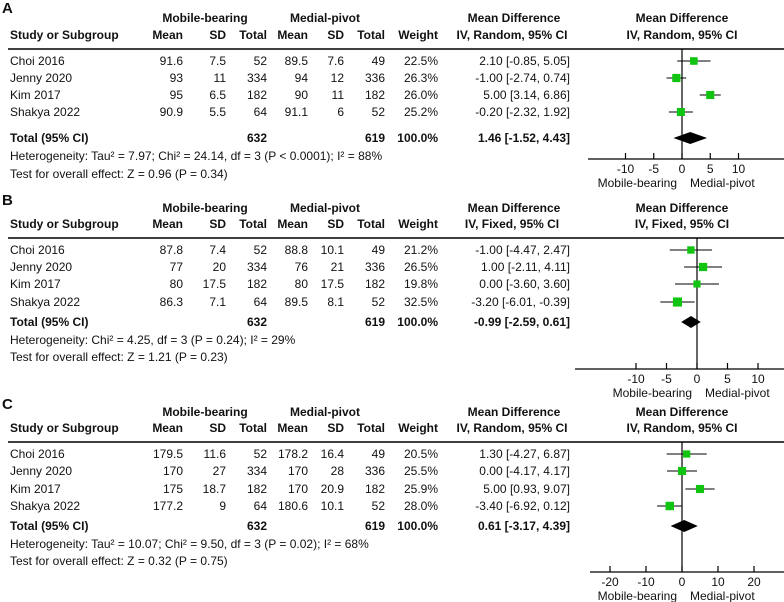 This screenshot has height=602, width=784. What do you see at coordinates (214, 454) in the screenshot?
I see `mb-sd: 11.6` at bounding box center [214, 454].